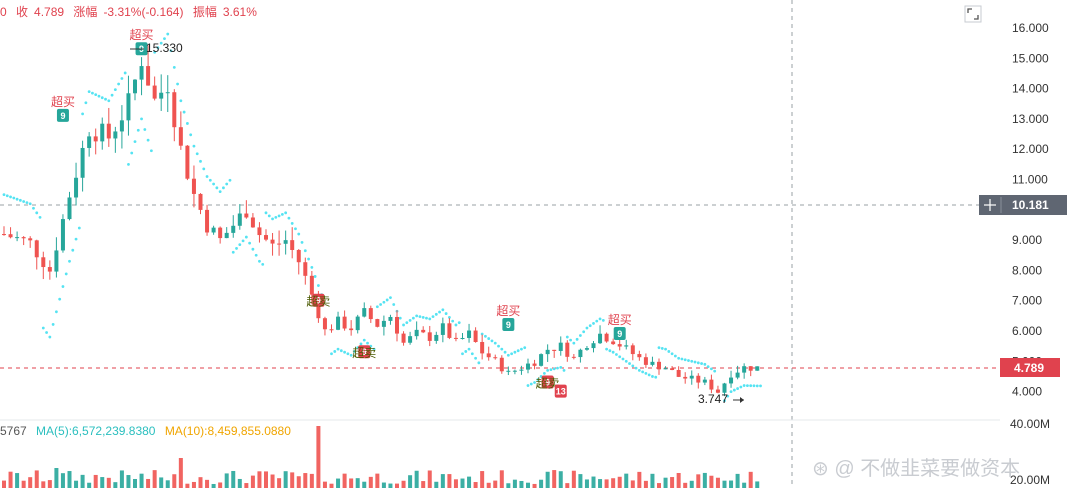 The image size is (1069, 488). I want to click on price-tick-label: 8.000, so click(1027, 270).